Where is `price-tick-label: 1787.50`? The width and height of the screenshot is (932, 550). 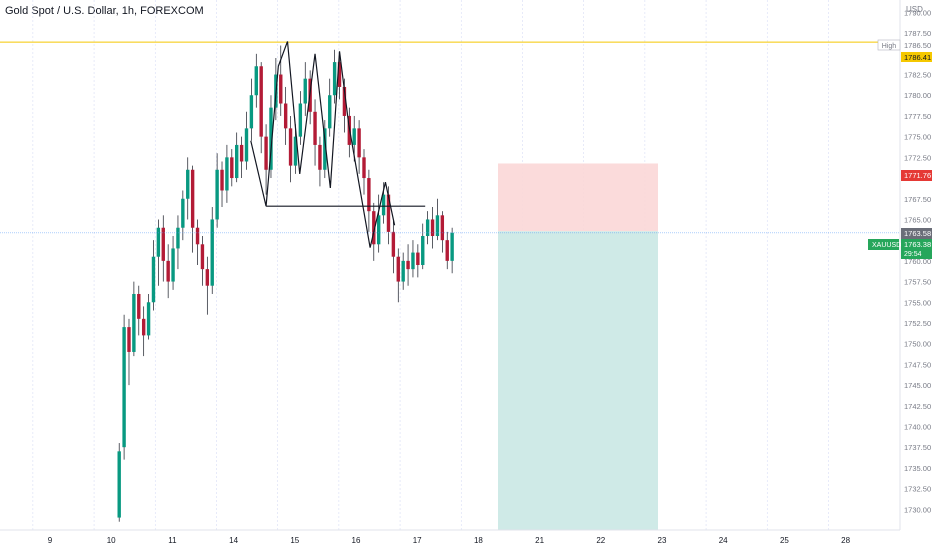
price-tick-label: 1787.50 is located at coordinates (917, 33).